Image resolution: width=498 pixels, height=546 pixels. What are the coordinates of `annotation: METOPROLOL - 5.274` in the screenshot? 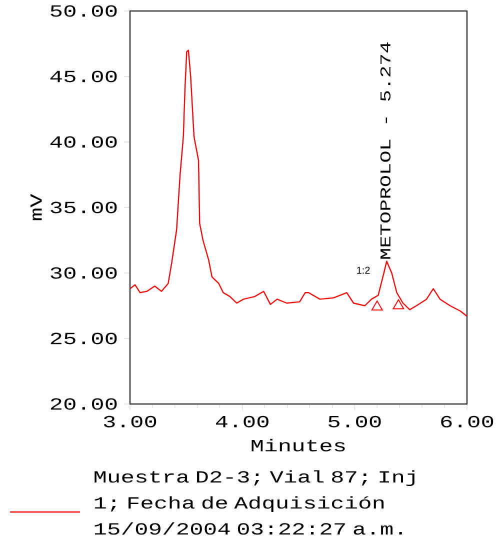 It's located at (385, 150).